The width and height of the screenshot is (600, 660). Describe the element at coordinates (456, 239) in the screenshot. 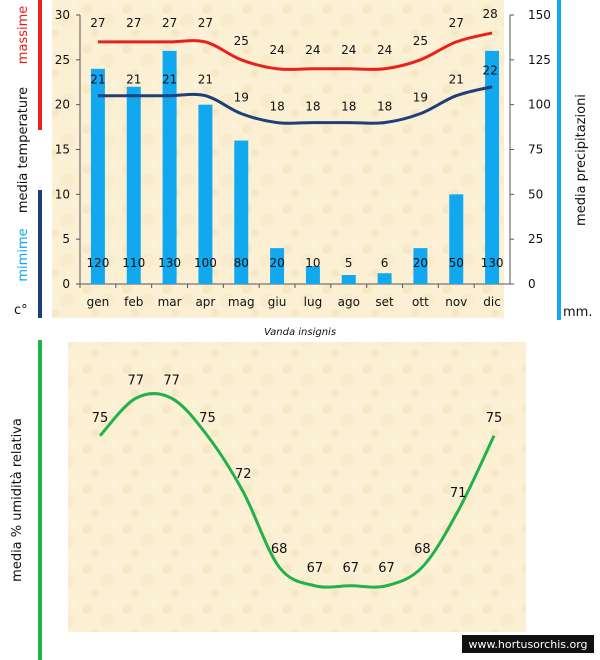

I see `precip-bar-nov` at that location.